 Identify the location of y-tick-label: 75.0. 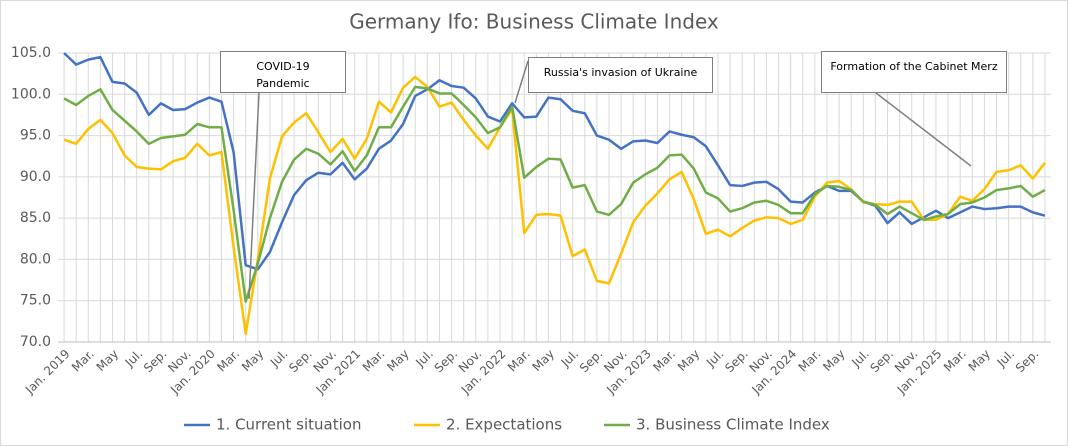
(35, 301).